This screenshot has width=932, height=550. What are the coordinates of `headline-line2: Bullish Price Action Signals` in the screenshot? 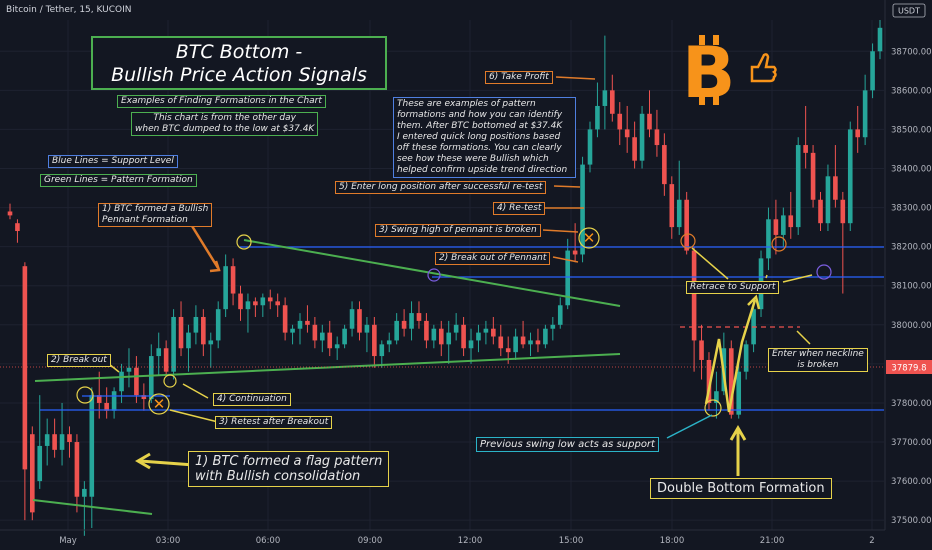 It's located at (239, 75).